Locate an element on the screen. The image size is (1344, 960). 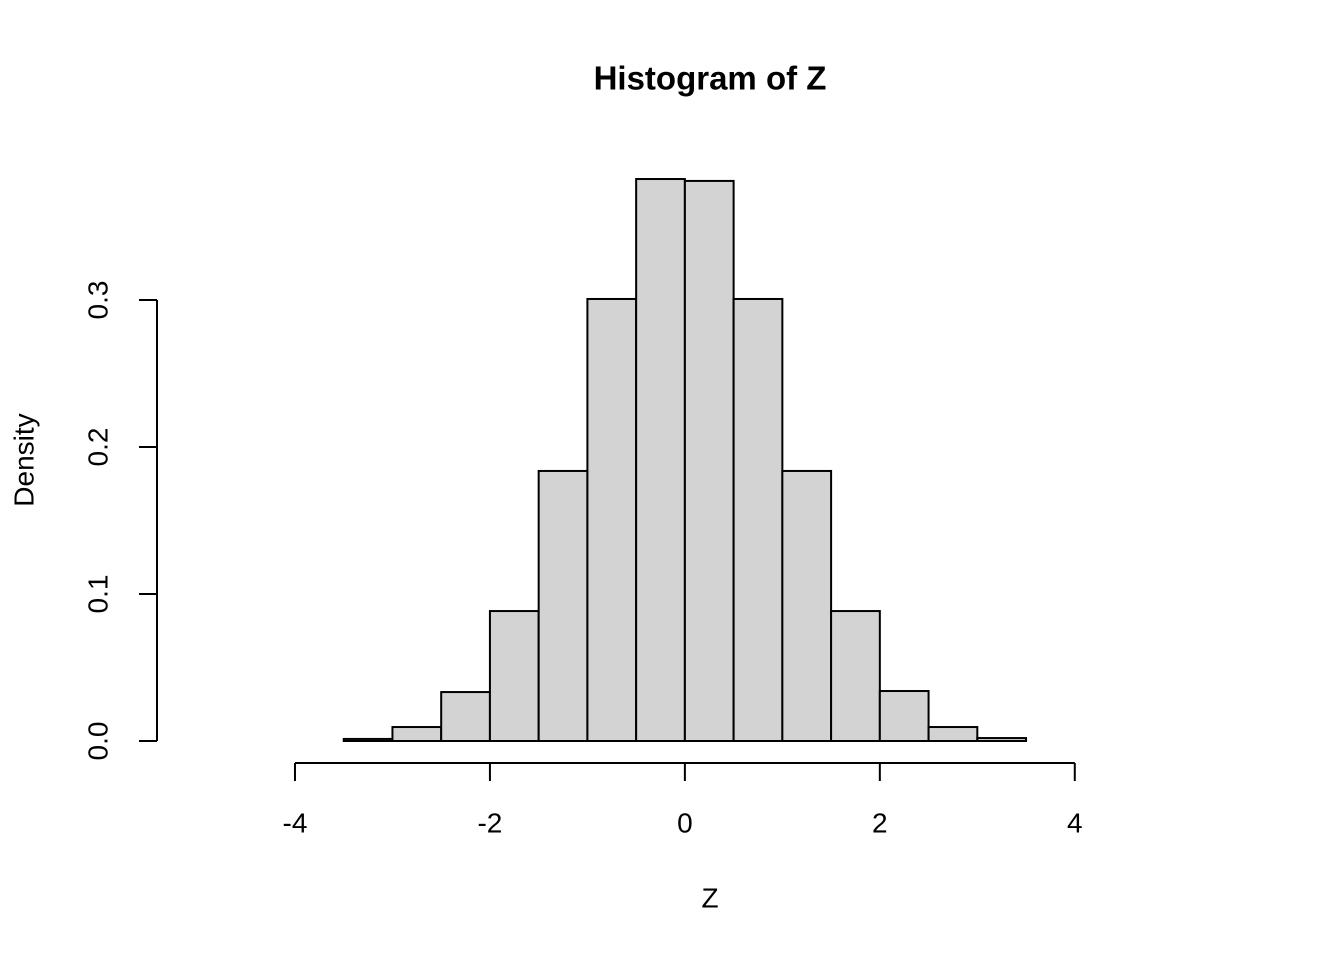
y-tick-label: 0.1 is located at coordinates (97, 594).